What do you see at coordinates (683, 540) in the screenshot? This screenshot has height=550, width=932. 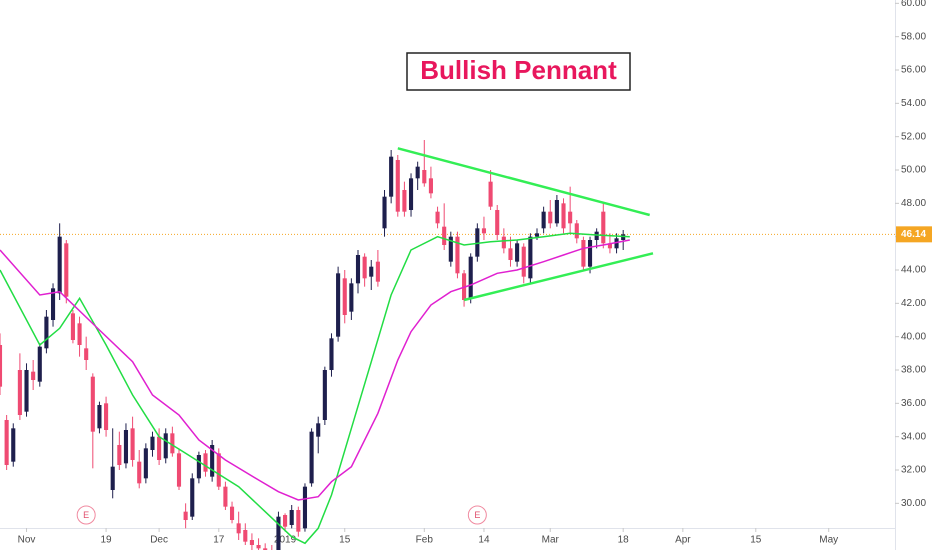 I see `x-tick-label: Apr` at bounding box center [683, 540].